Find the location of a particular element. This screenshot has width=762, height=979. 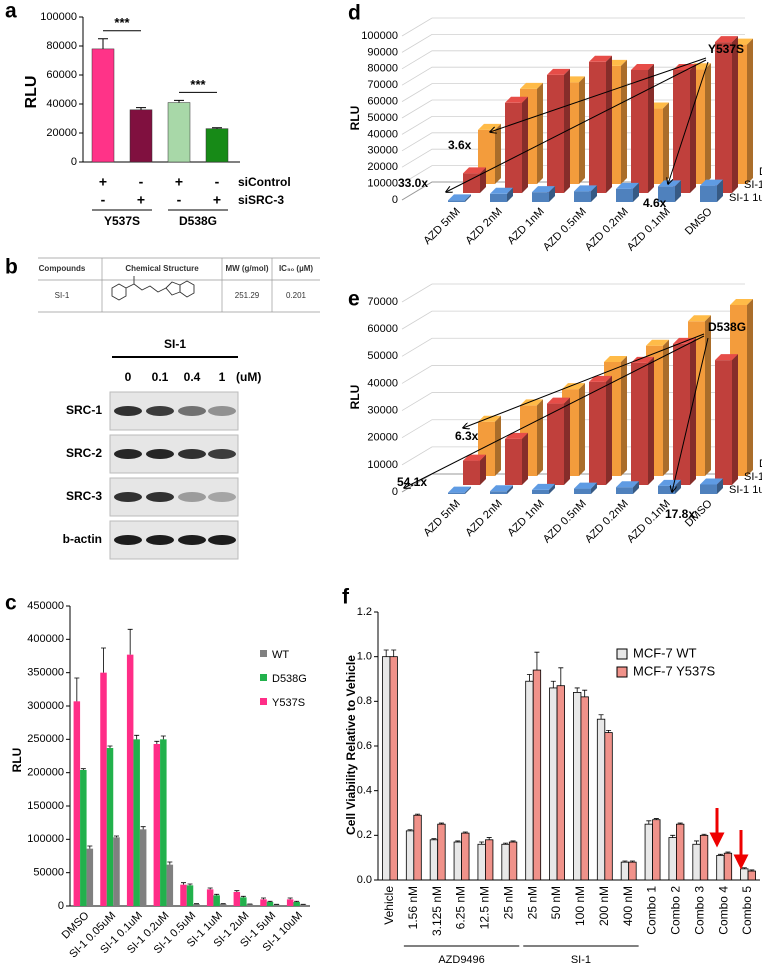

concentration: 0.4 is located at coordinates (192, 377).